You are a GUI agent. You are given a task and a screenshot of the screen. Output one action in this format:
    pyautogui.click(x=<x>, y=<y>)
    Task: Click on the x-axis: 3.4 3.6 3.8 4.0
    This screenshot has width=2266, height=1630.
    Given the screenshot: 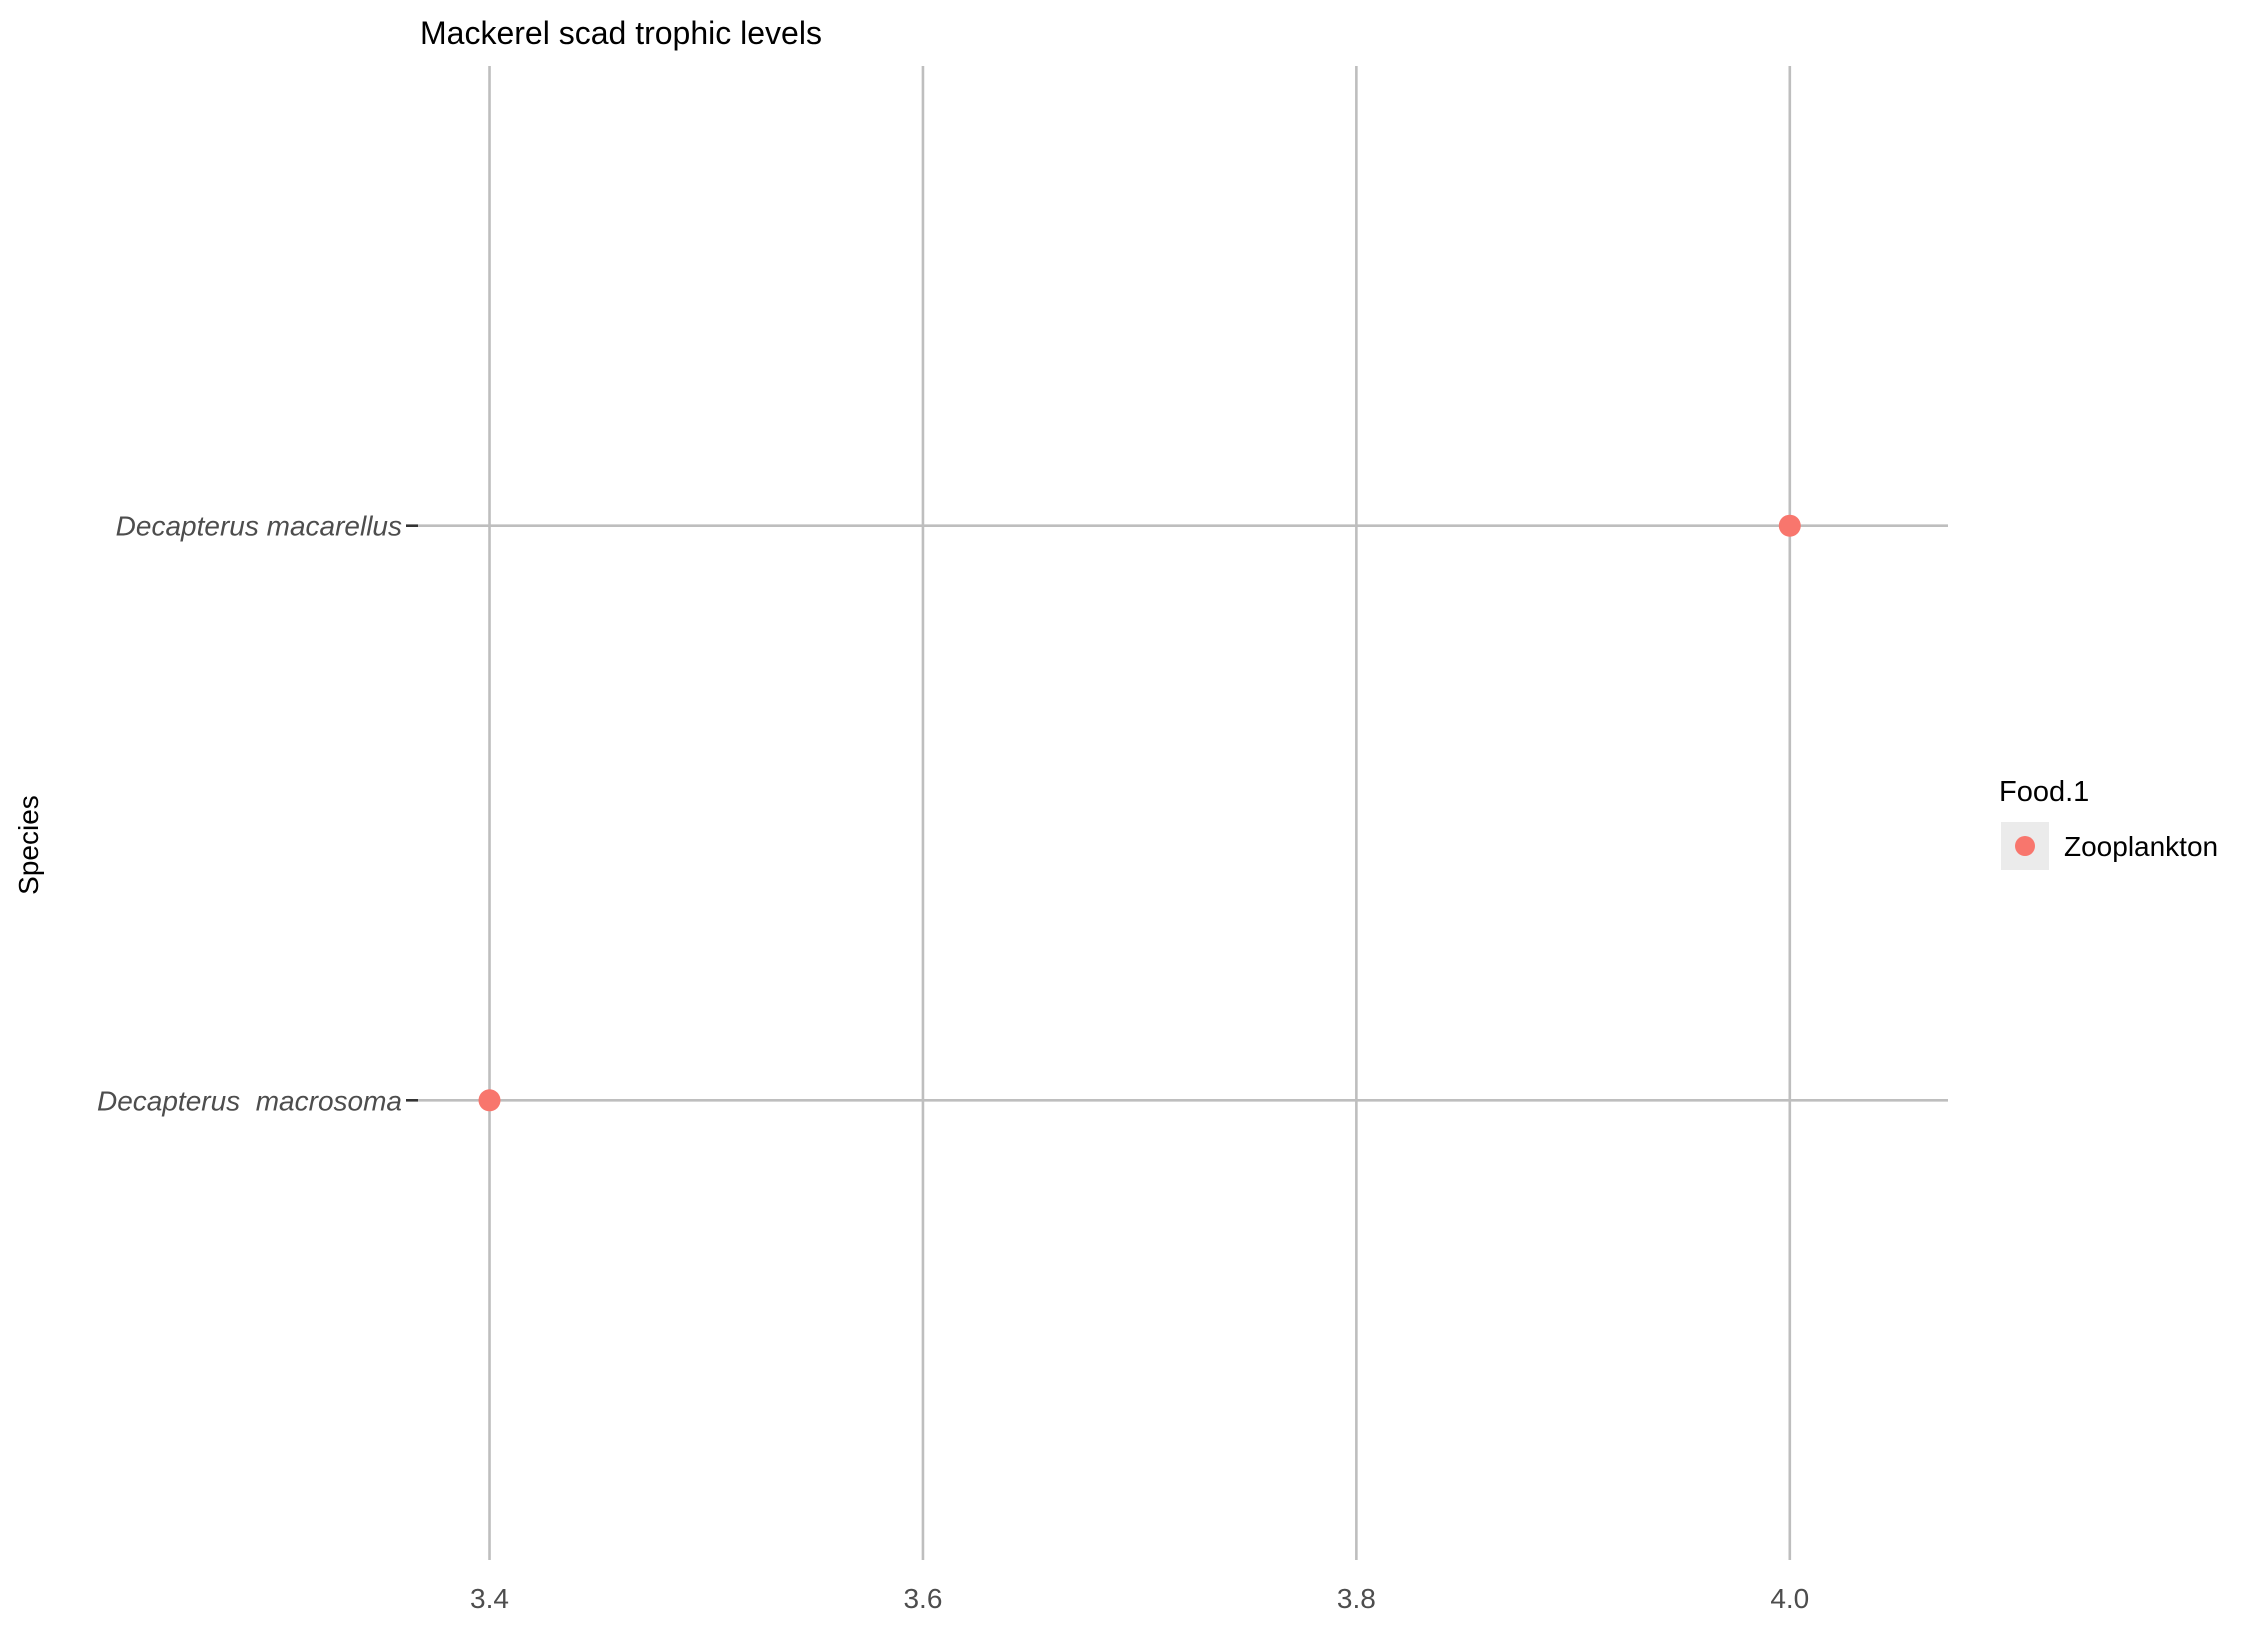 What is the action you would take?
    pyautogui.click(x=1139, y=1598)
    